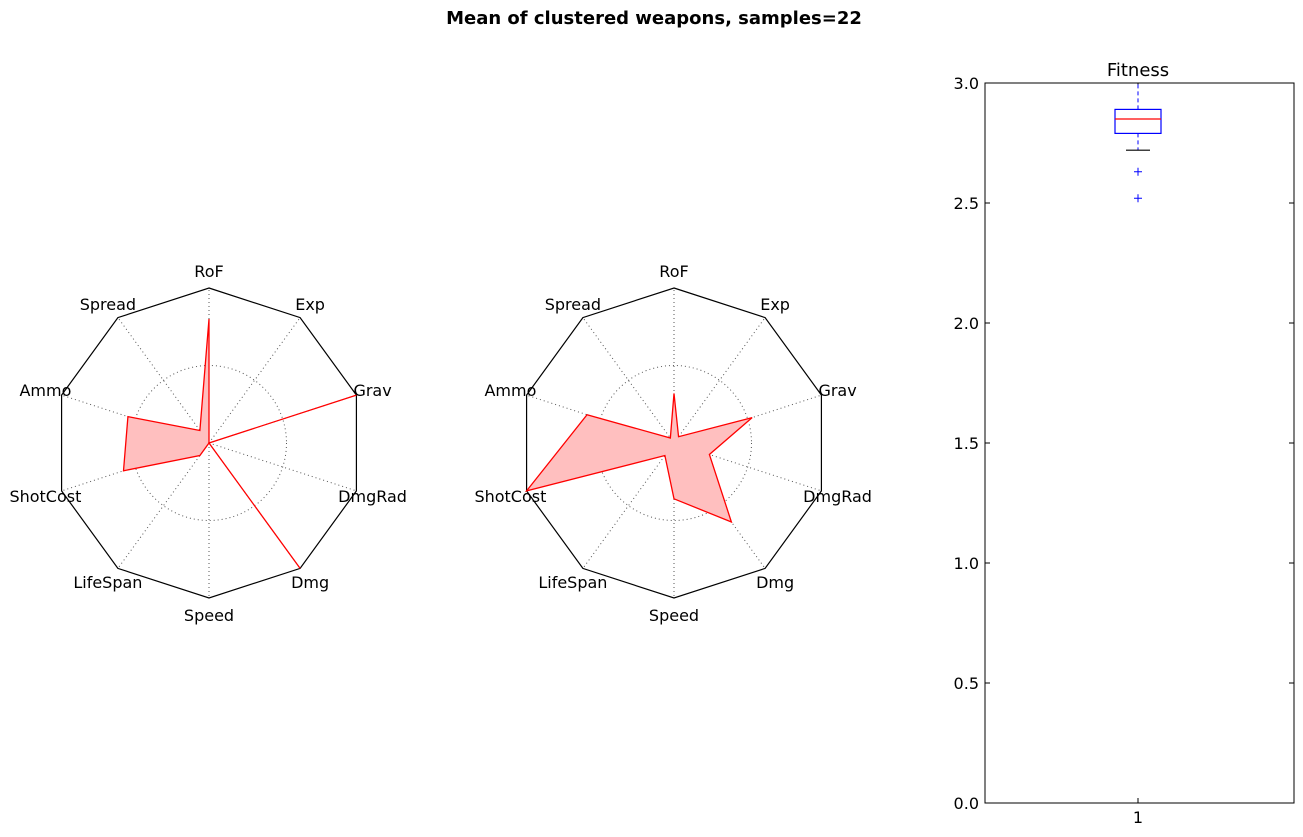  Describe the element at coordinates (966, 83) in the screenshot. I see `y-tick-label: 3.0` at that location.